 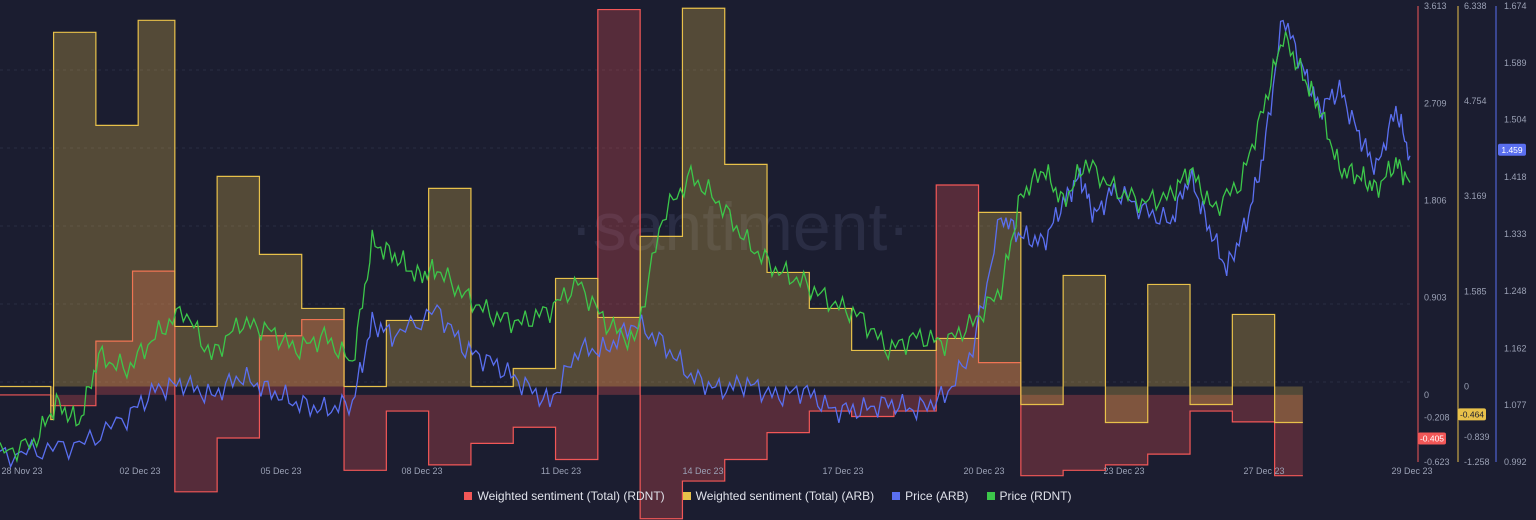 I want to click on legend-item: Weighted sentiment (Total) (RDNT), so click(x=564, y=496).